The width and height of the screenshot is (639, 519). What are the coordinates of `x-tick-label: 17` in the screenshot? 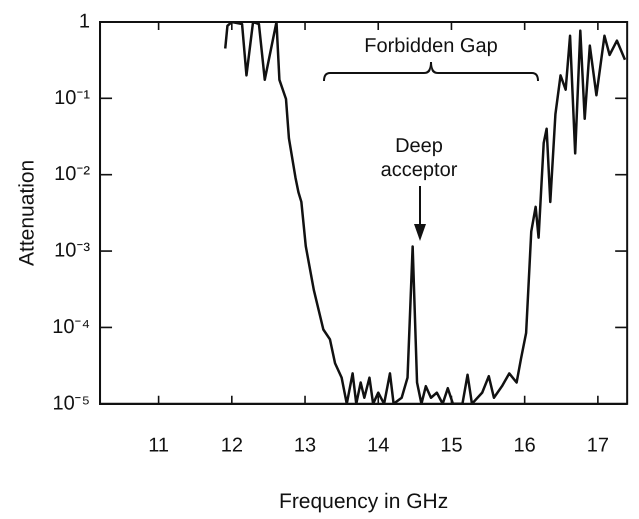 It's located at (597, 445).